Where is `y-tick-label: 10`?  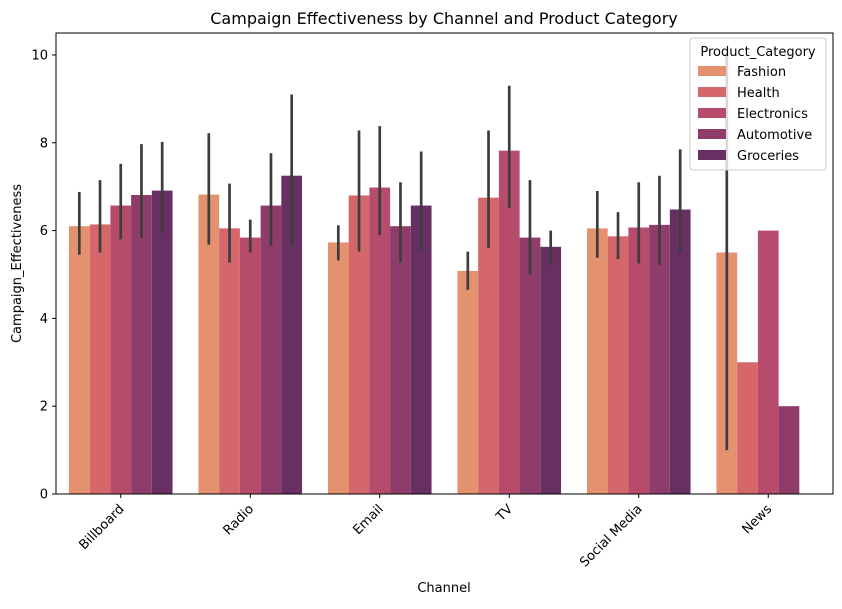
y-tick-label: 10 is located at coordinates (39, 55).